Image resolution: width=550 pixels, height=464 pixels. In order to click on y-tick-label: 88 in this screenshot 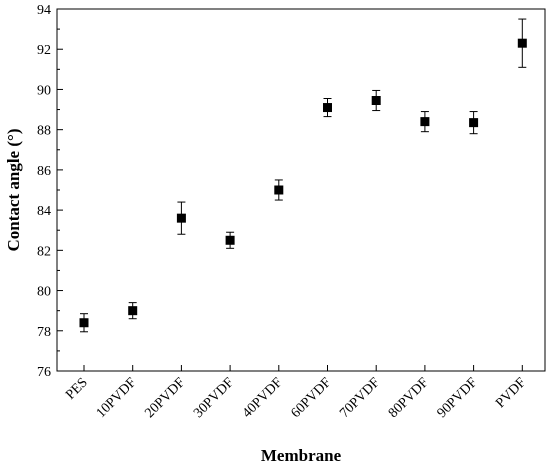, I will do `click(44, 131)`.